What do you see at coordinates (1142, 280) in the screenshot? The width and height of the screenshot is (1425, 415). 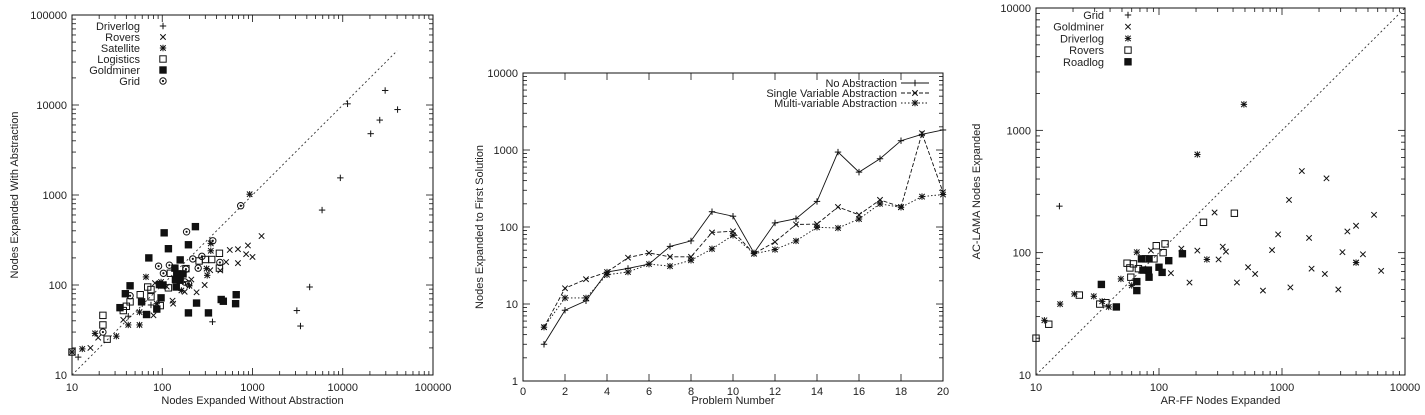 I see `series-roadlog` at bounding box center [1142, 280].